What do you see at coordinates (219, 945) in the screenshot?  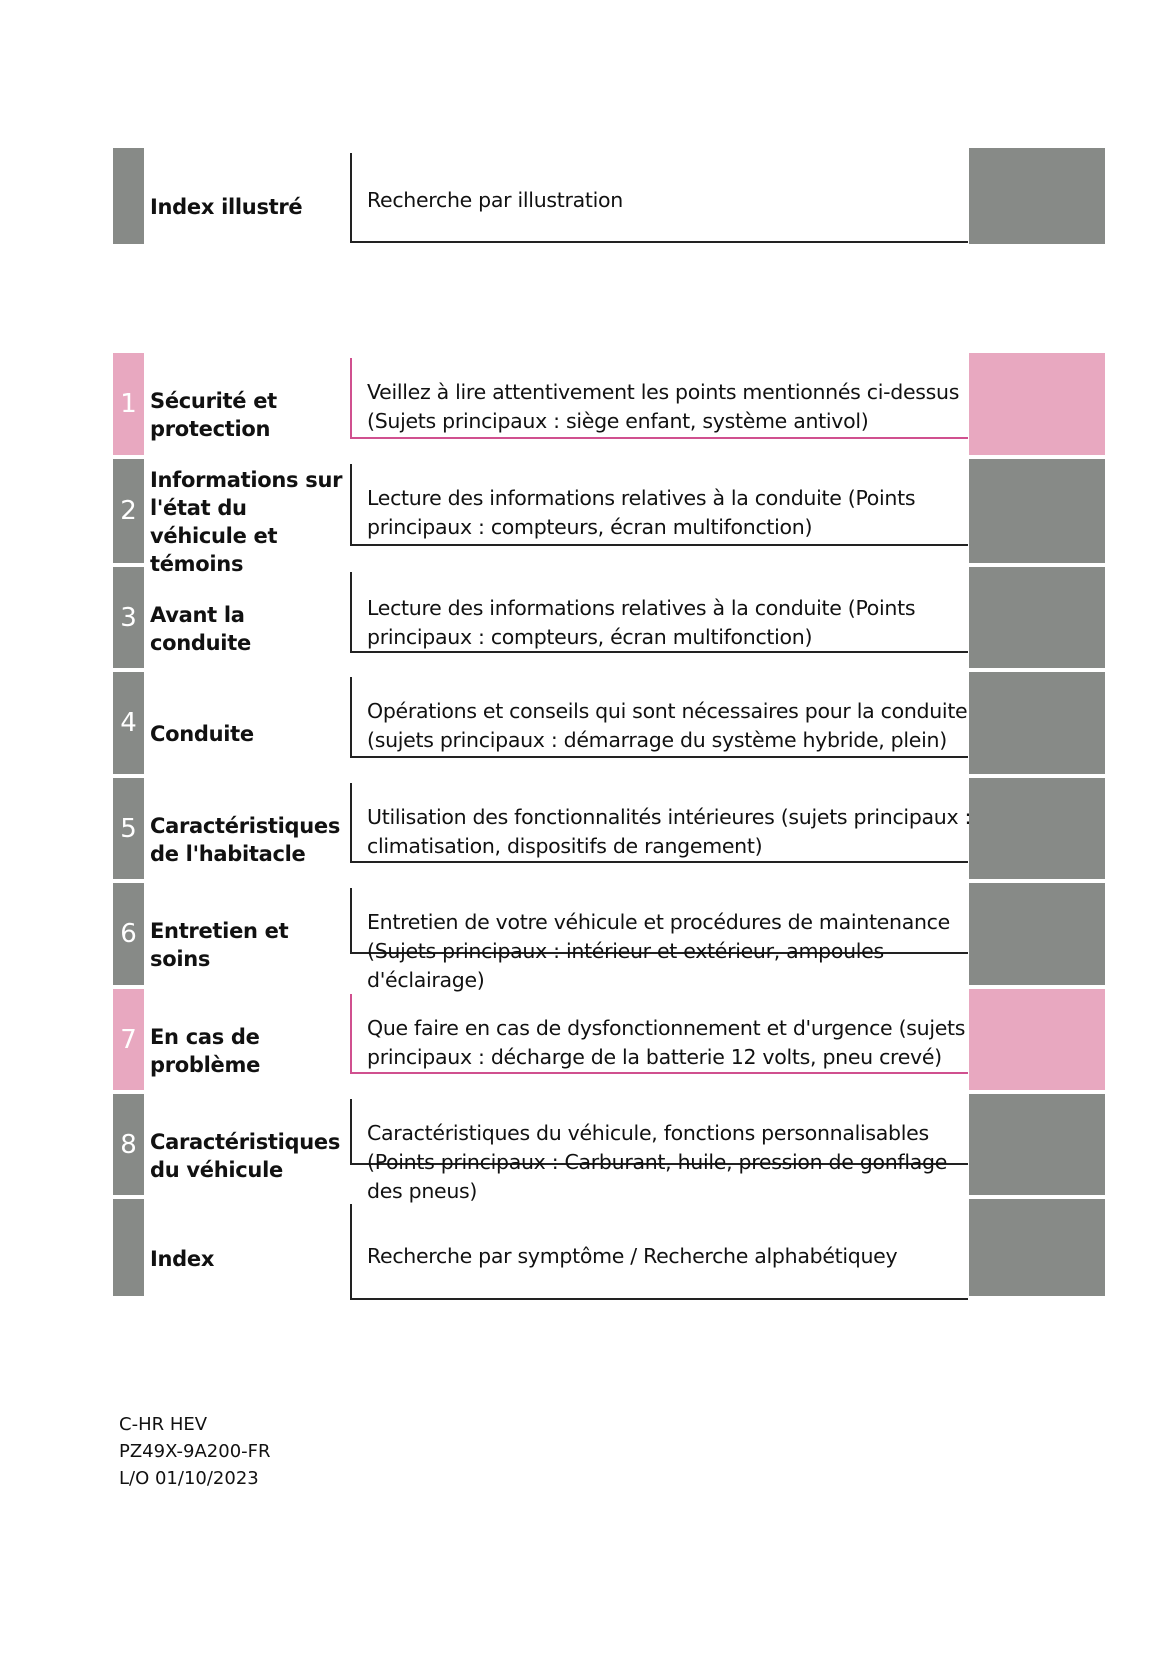 I see `section-title: Entretien et soins` at bounding box center [219, 945].